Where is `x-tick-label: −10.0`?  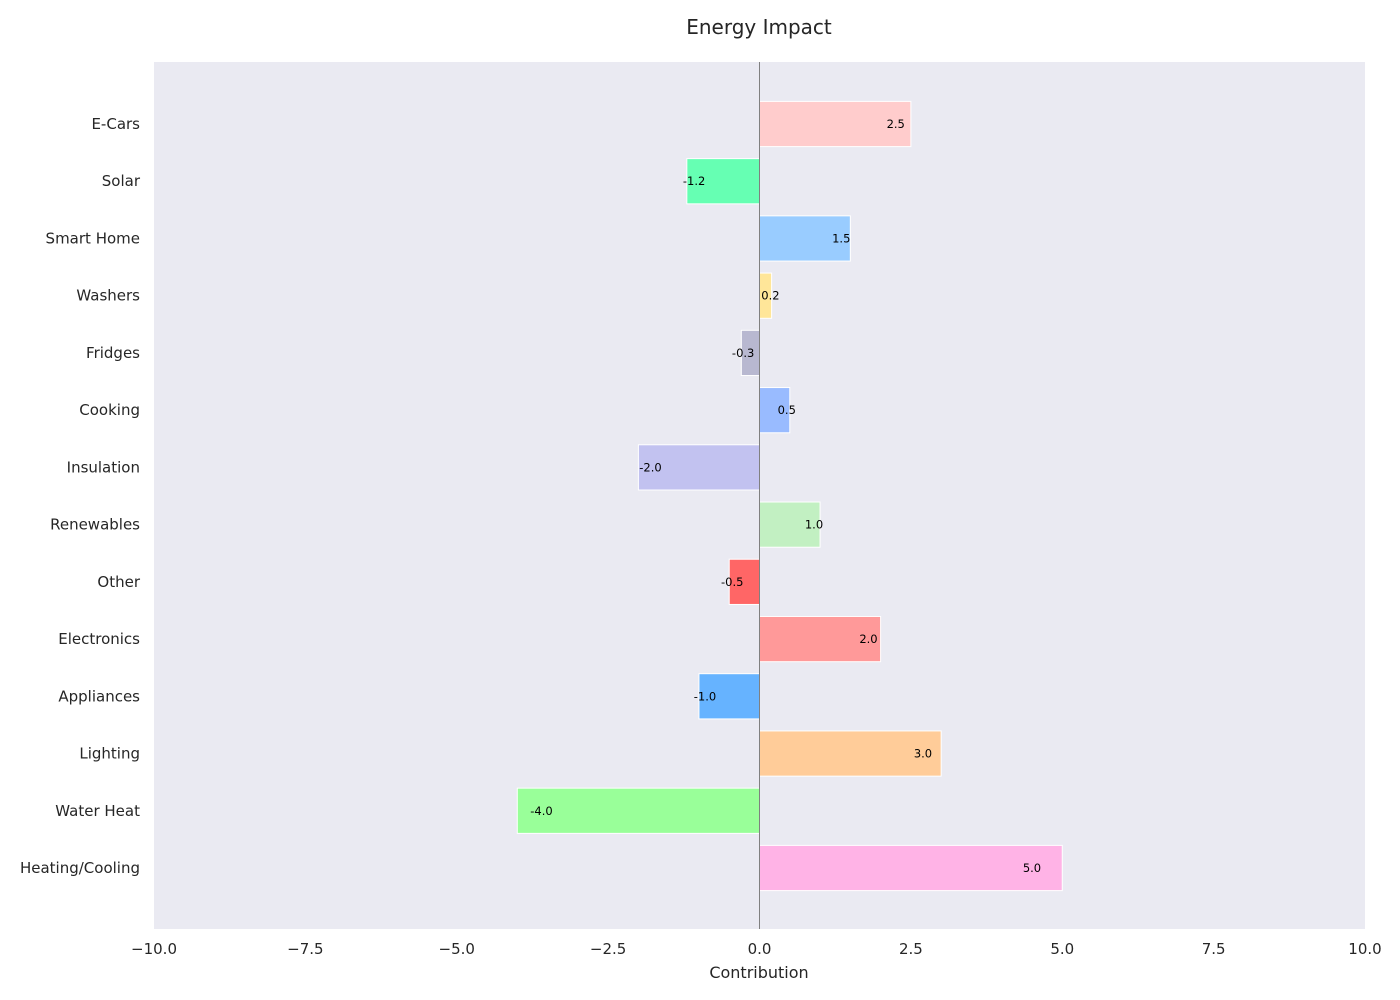 x-tick-label: −10.0 is located at coordinates (154, 949).